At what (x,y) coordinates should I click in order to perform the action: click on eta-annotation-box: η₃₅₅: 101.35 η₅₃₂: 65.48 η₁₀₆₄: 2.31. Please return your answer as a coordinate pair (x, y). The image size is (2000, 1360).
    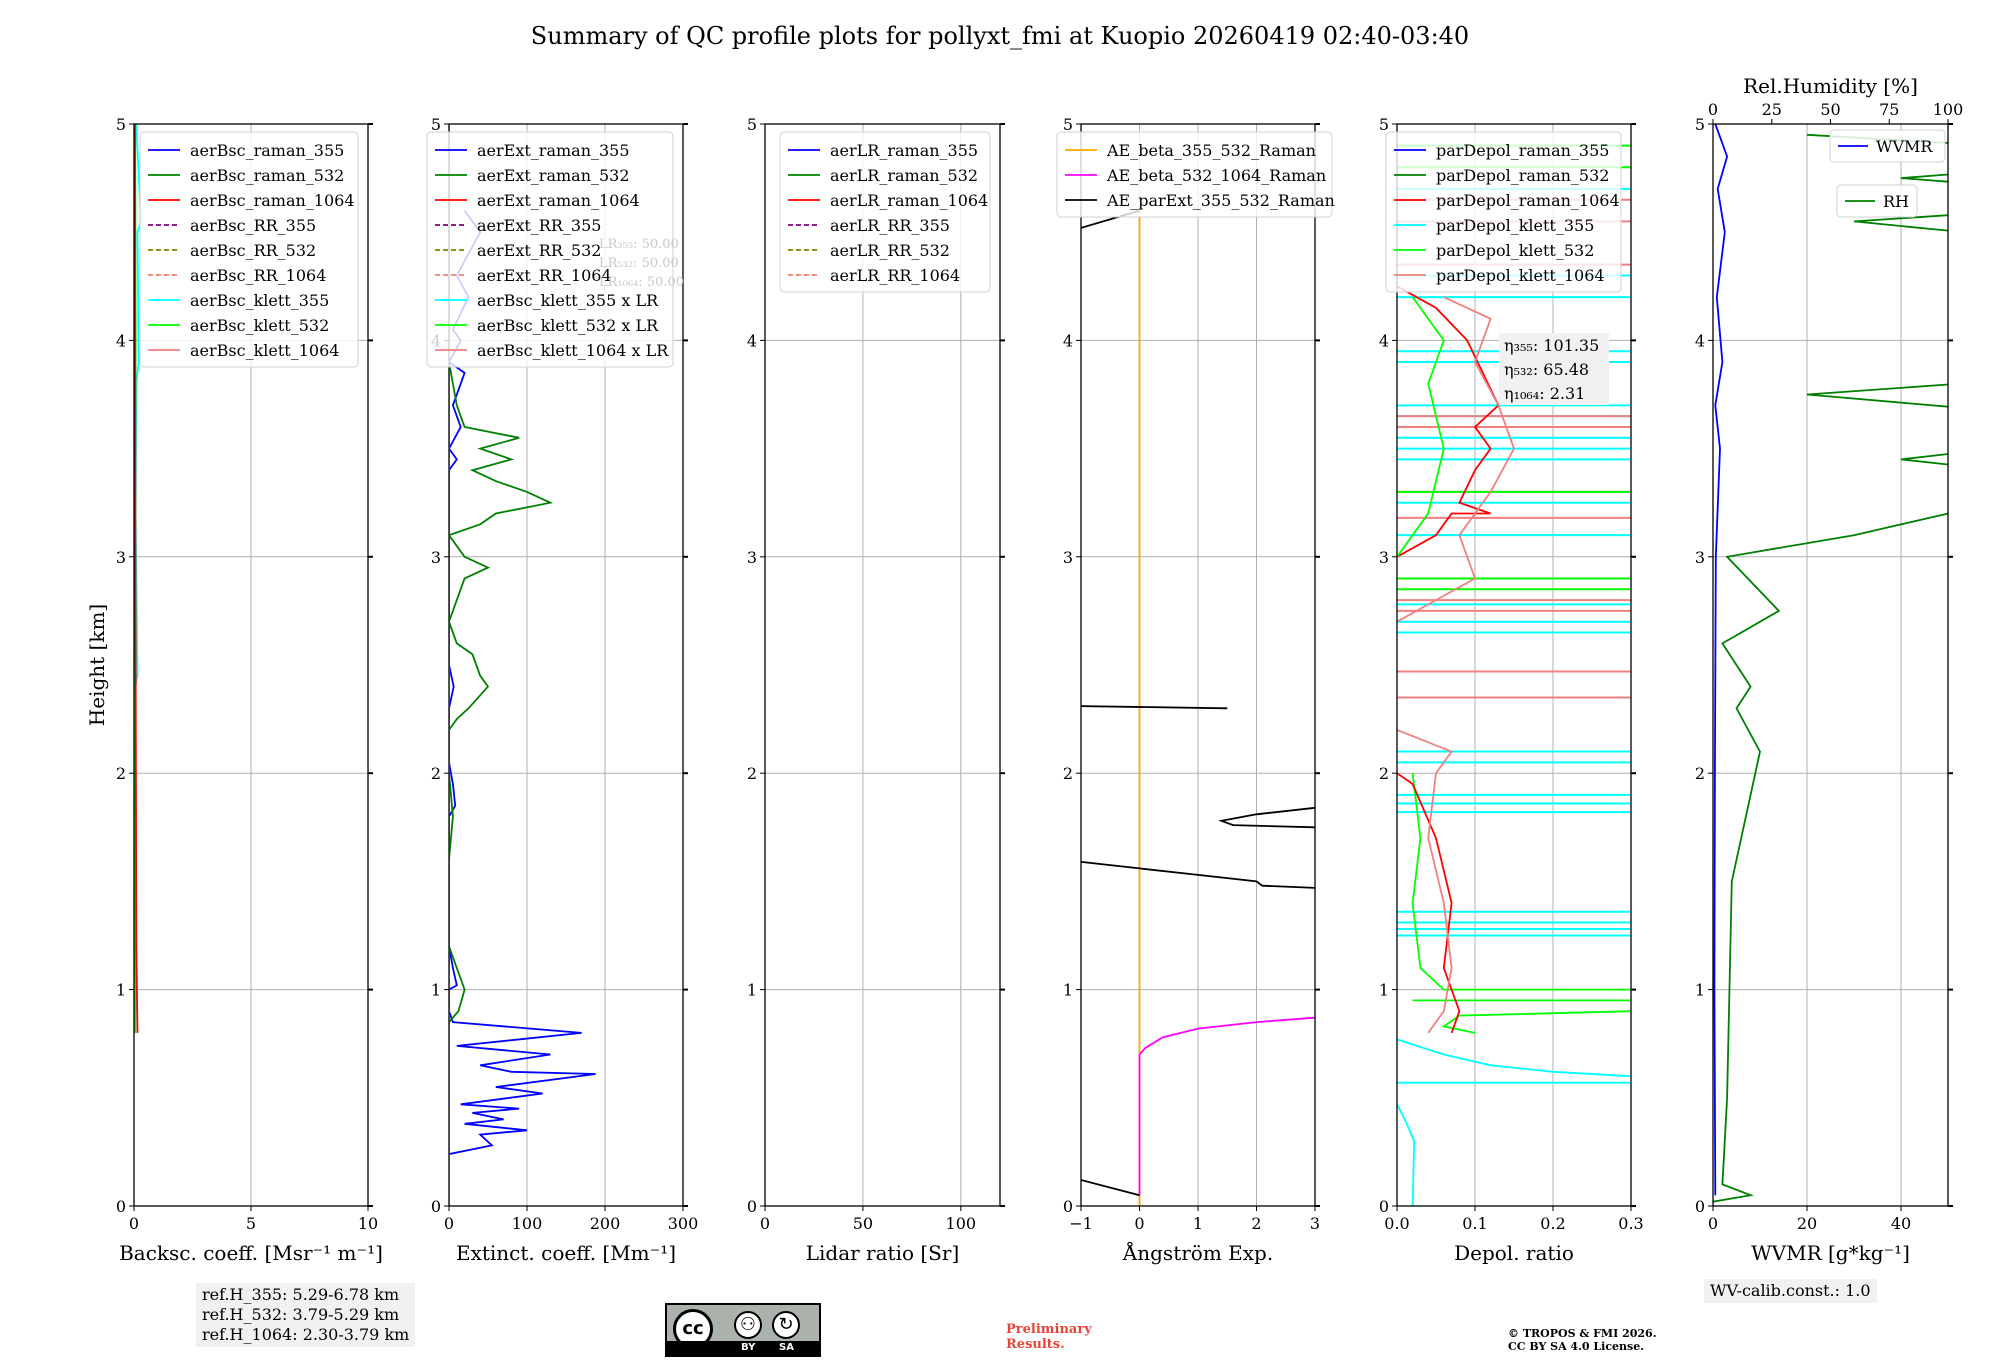
    Looking at the image, I should click on (1554, 369).